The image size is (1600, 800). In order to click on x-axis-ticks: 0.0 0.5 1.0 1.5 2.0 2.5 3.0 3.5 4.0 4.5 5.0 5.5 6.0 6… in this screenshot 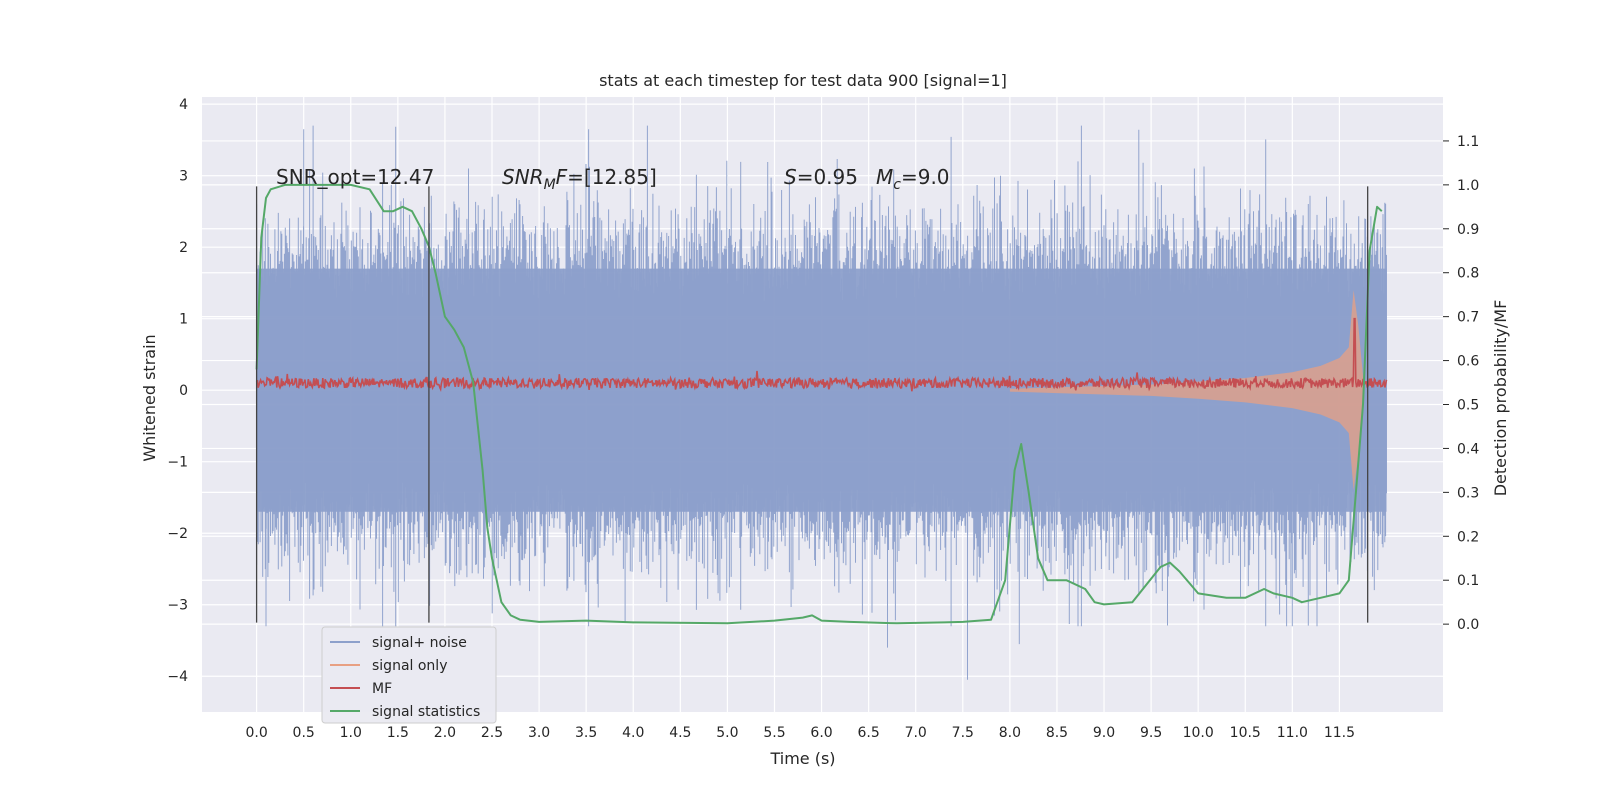, I will do `click(800, 733)`.